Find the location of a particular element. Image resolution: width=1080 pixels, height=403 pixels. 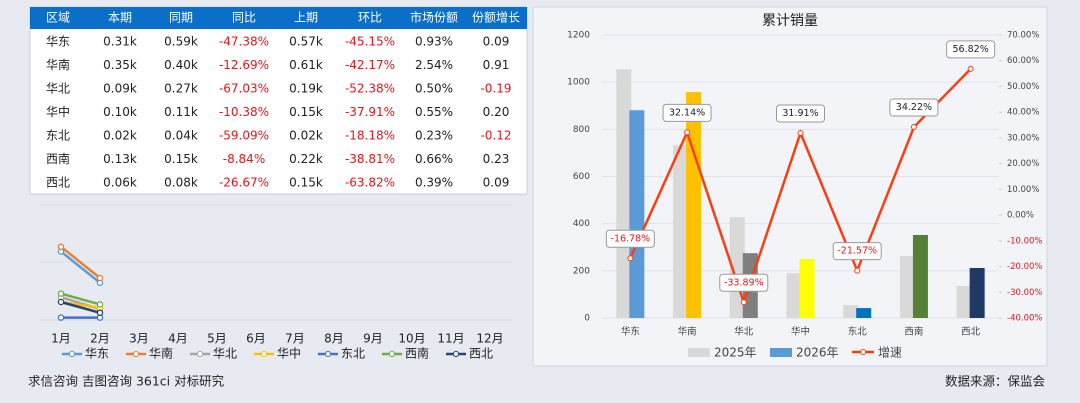

data-label: 34.22% is located at coordinates (914, 107).